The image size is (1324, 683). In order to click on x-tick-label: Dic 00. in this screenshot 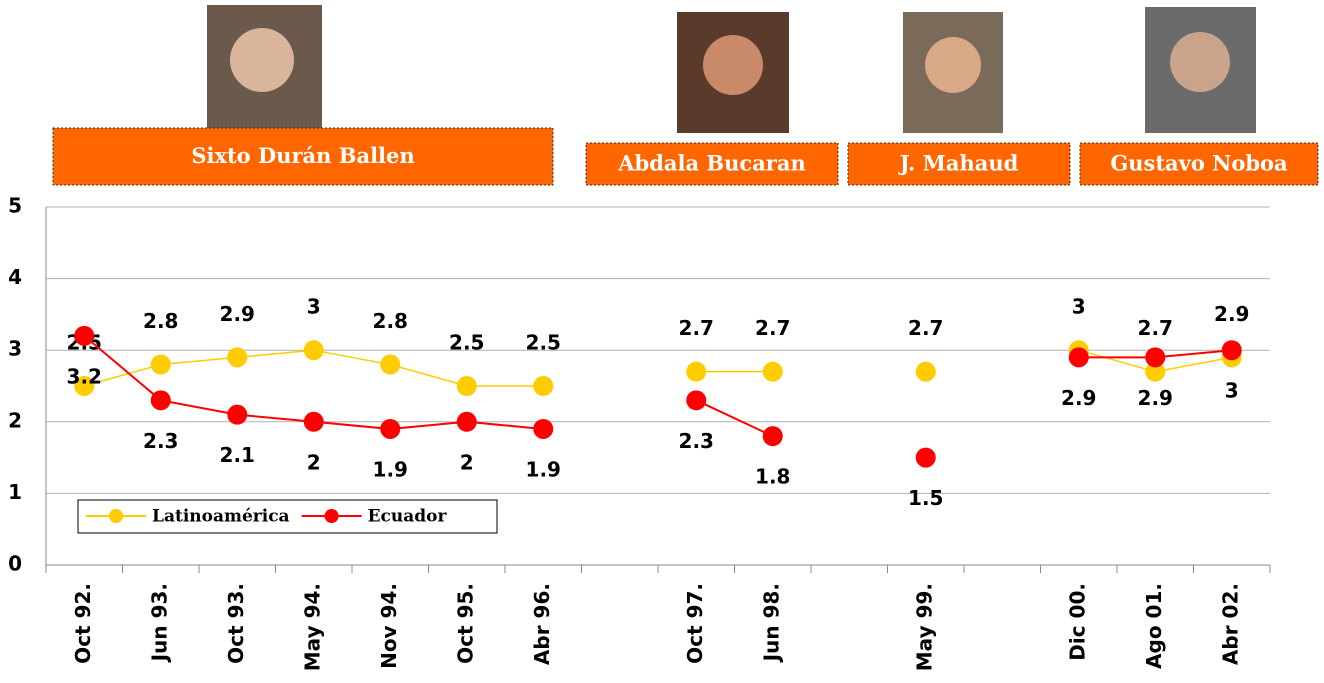, I will do `click(1077, 622)`.